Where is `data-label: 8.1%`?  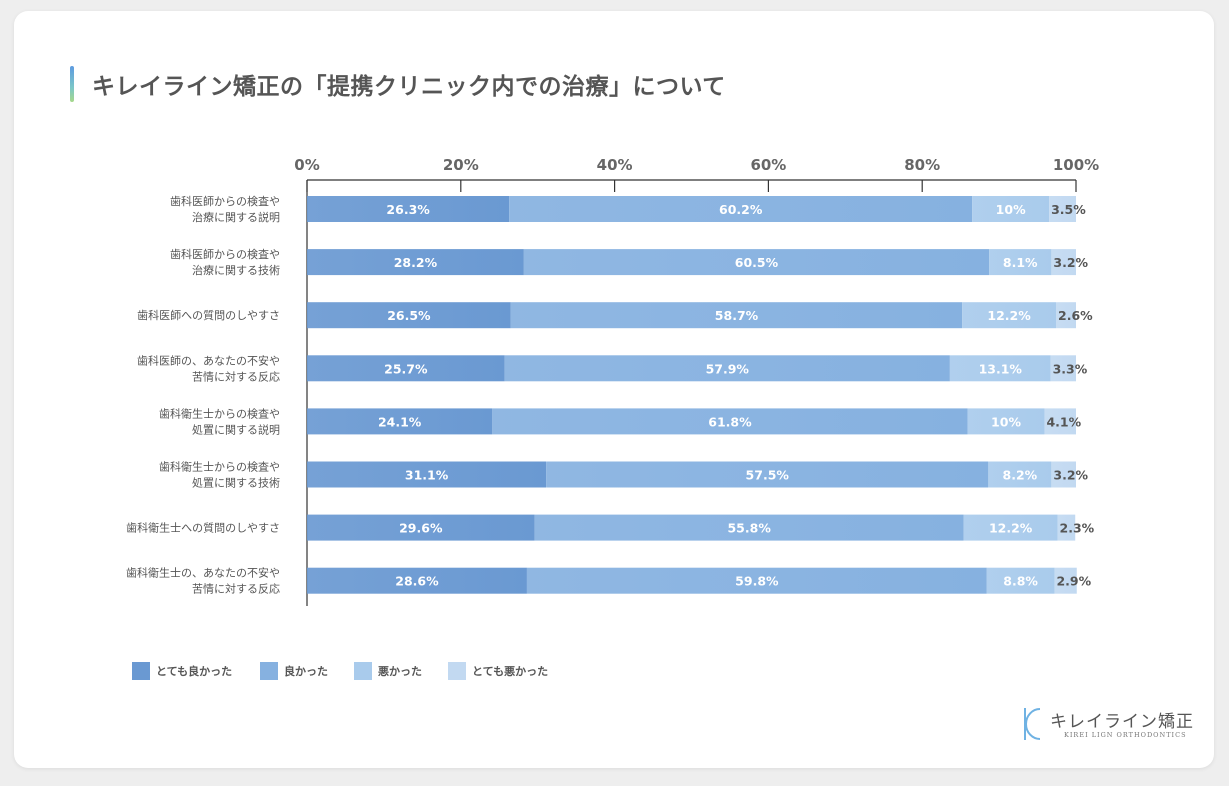
data-label: 8.1% is located at coordinates (1020, 262).